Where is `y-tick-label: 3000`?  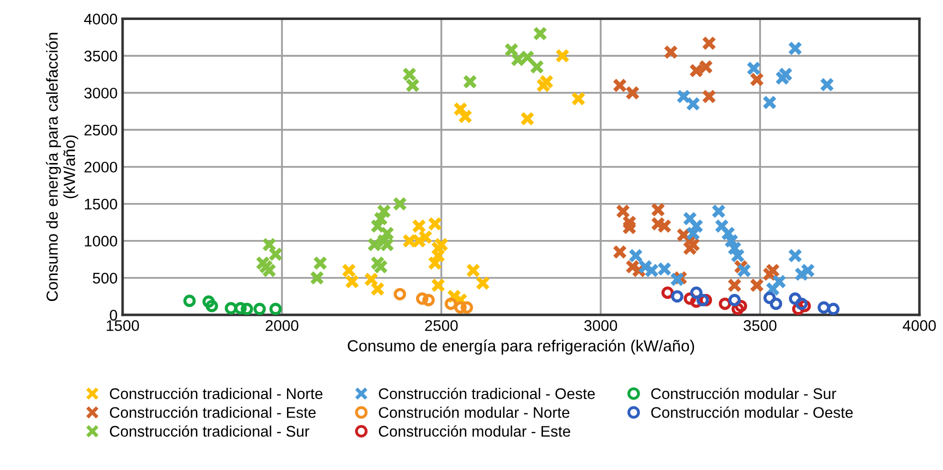 y-tick-label: 3000 is located at coordinates (101, 93).